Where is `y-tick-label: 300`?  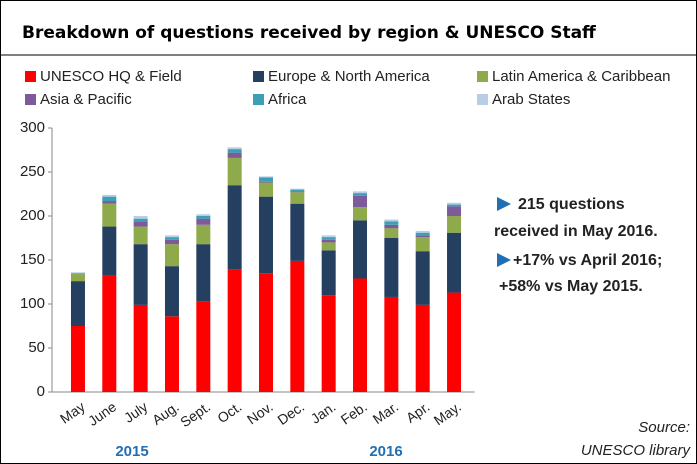
y-tick-label: 300 is located at coordinates (32, 127).